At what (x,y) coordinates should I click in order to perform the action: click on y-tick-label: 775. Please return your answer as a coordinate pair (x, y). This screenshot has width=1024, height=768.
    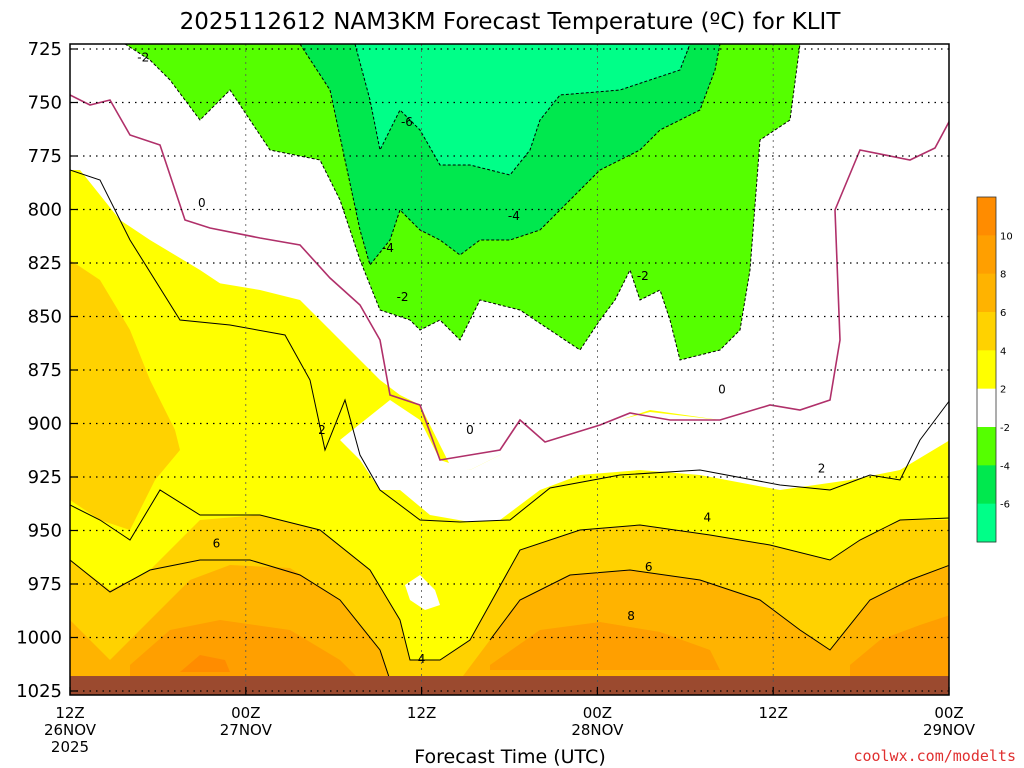
    Looking at the image, I should click on (45, 156).